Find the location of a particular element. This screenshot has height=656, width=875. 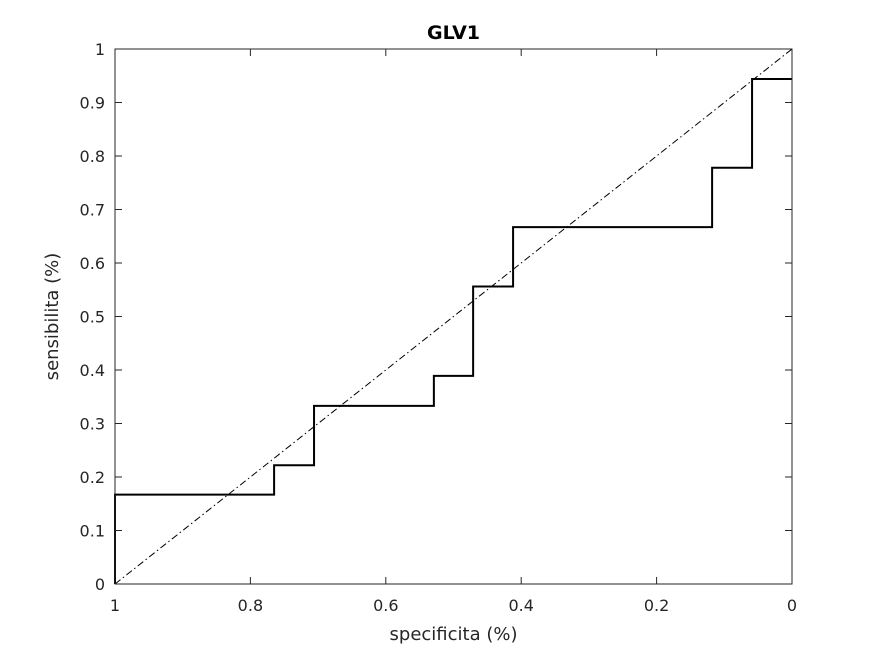

y-tick-label: 0.4 is located at coordinates (92, 370).